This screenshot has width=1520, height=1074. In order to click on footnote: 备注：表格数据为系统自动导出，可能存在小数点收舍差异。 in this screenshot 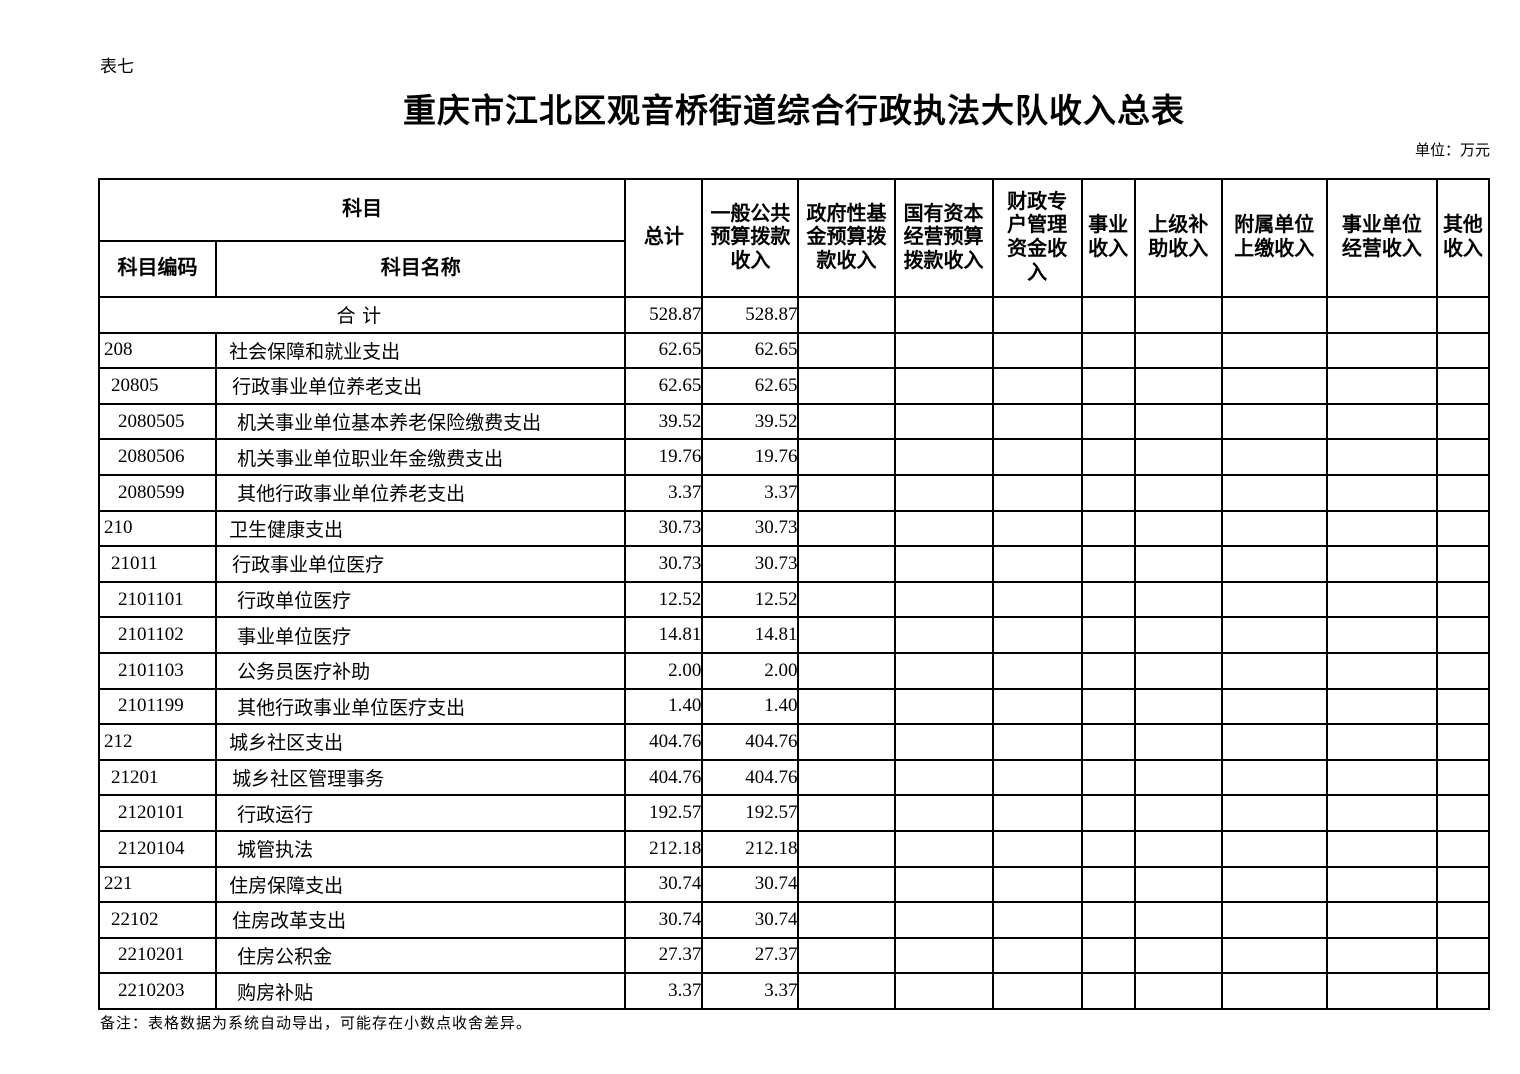, I will do `click(316, 1024)`.